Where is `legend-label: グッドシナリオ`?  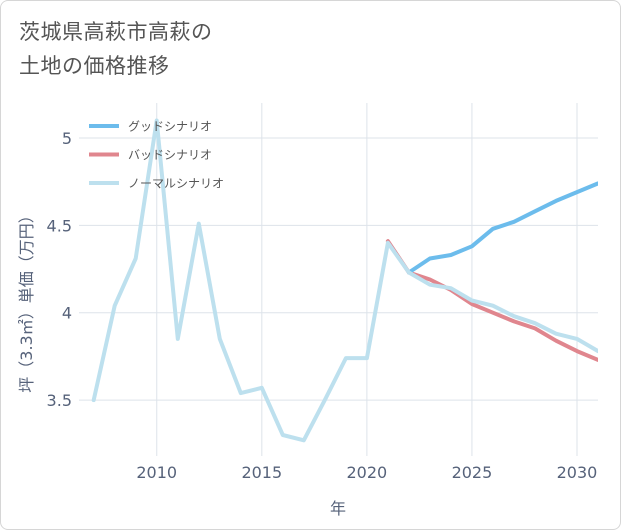 legend-label: グッドシナリオ is located at coordinates (170, 127).